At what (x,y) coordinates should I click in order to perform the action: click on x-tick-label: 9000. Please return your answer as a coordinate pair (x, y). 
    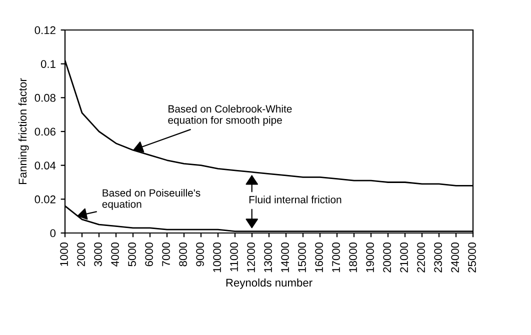
    Looking at the image, I should click on (200, 254).